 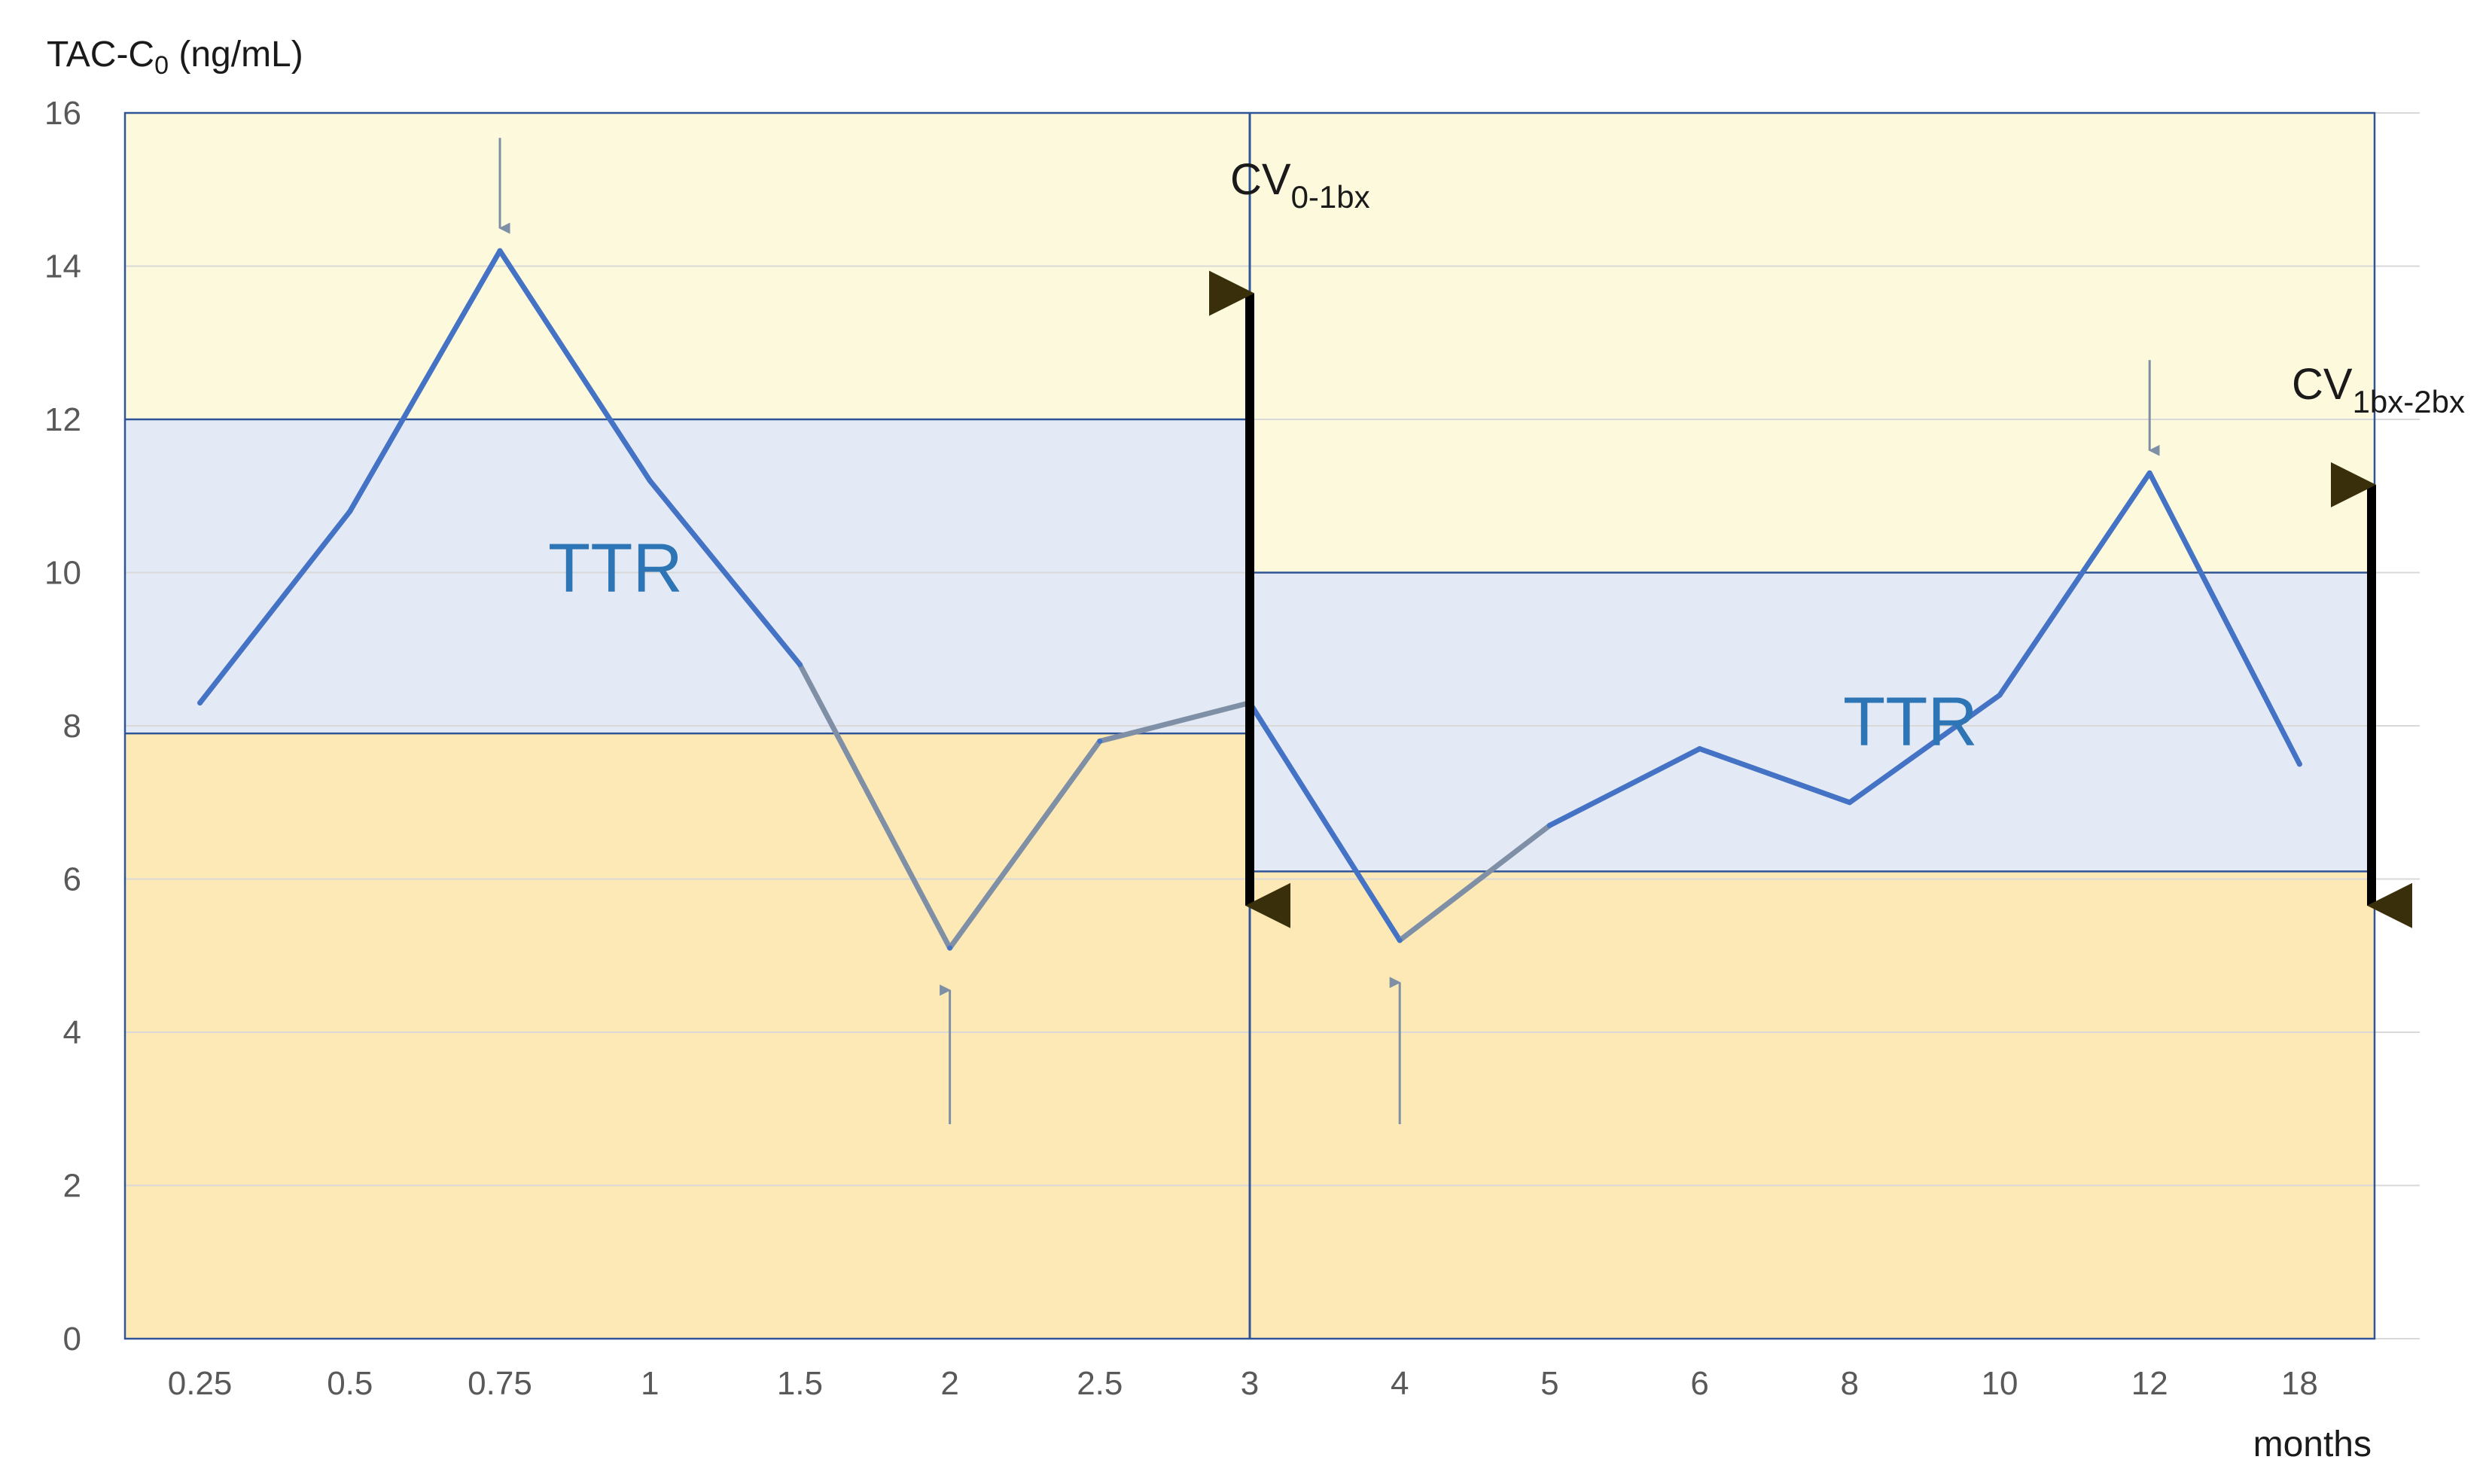 I want to click on ttr-label-first: TTR, so click(x=615, y=568).